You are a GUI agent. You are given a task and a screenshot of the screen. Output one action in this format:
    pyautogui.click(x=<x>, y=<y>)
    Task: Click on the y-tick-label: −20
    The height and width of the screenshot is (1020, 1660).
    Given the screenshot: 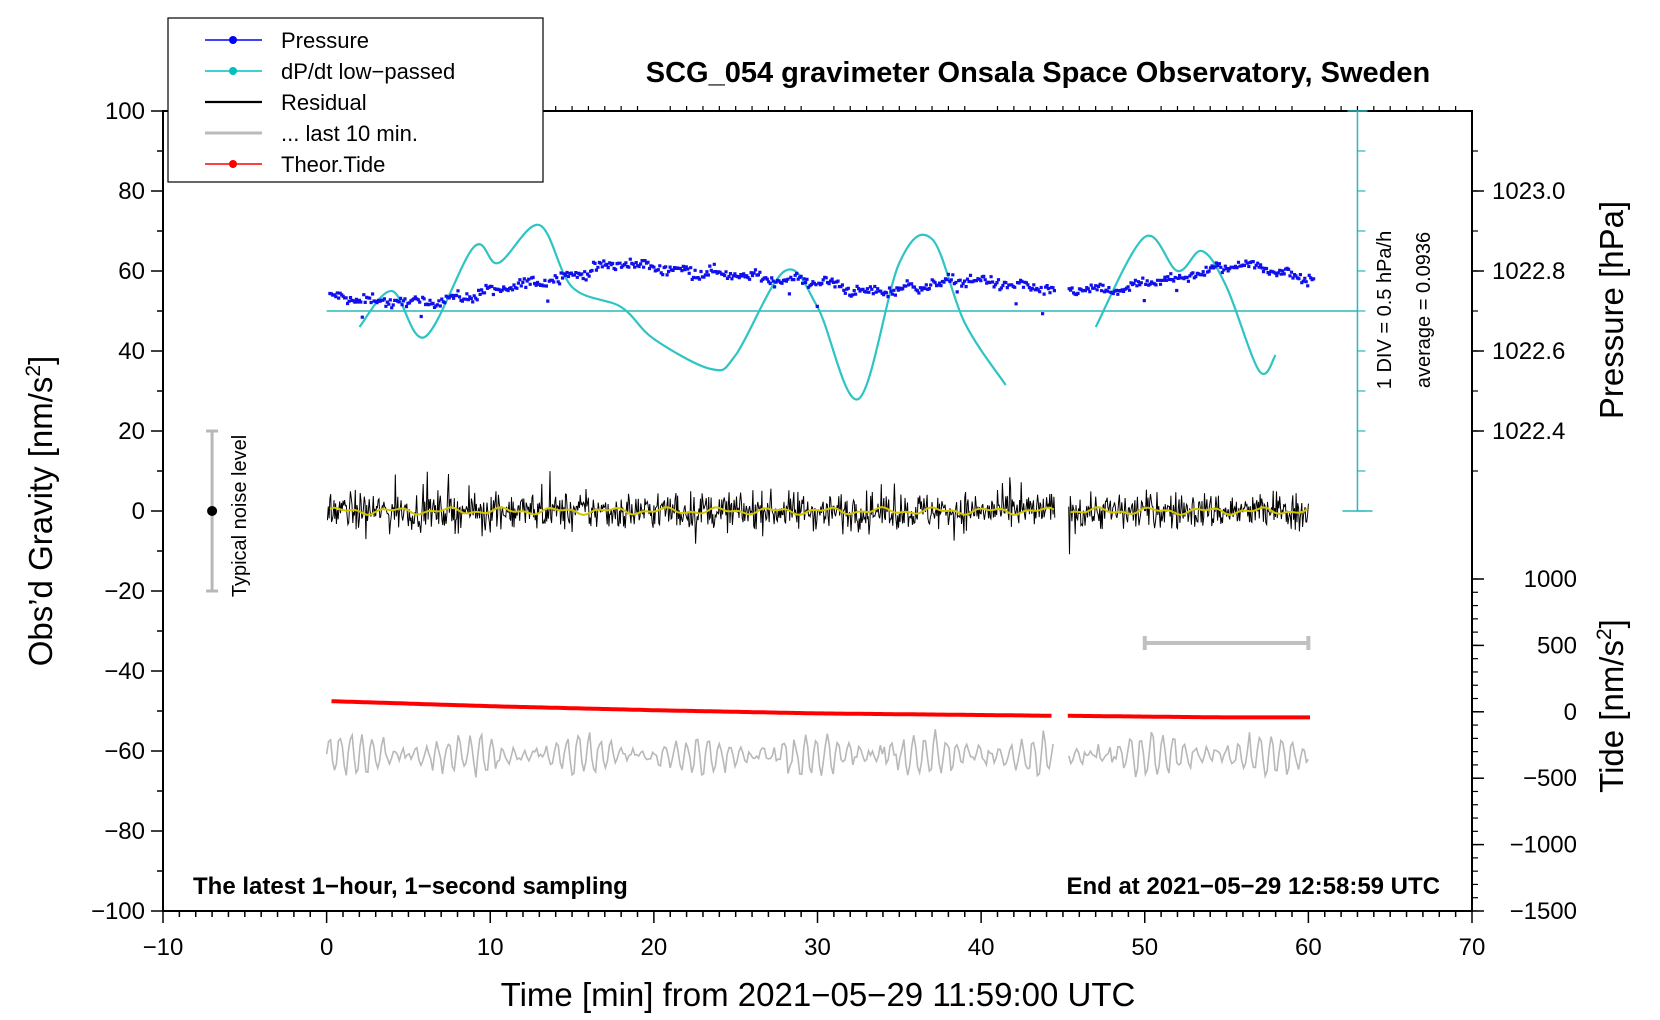 What is the action you would take?
    pyautogui.click(x=124, y=591)
    